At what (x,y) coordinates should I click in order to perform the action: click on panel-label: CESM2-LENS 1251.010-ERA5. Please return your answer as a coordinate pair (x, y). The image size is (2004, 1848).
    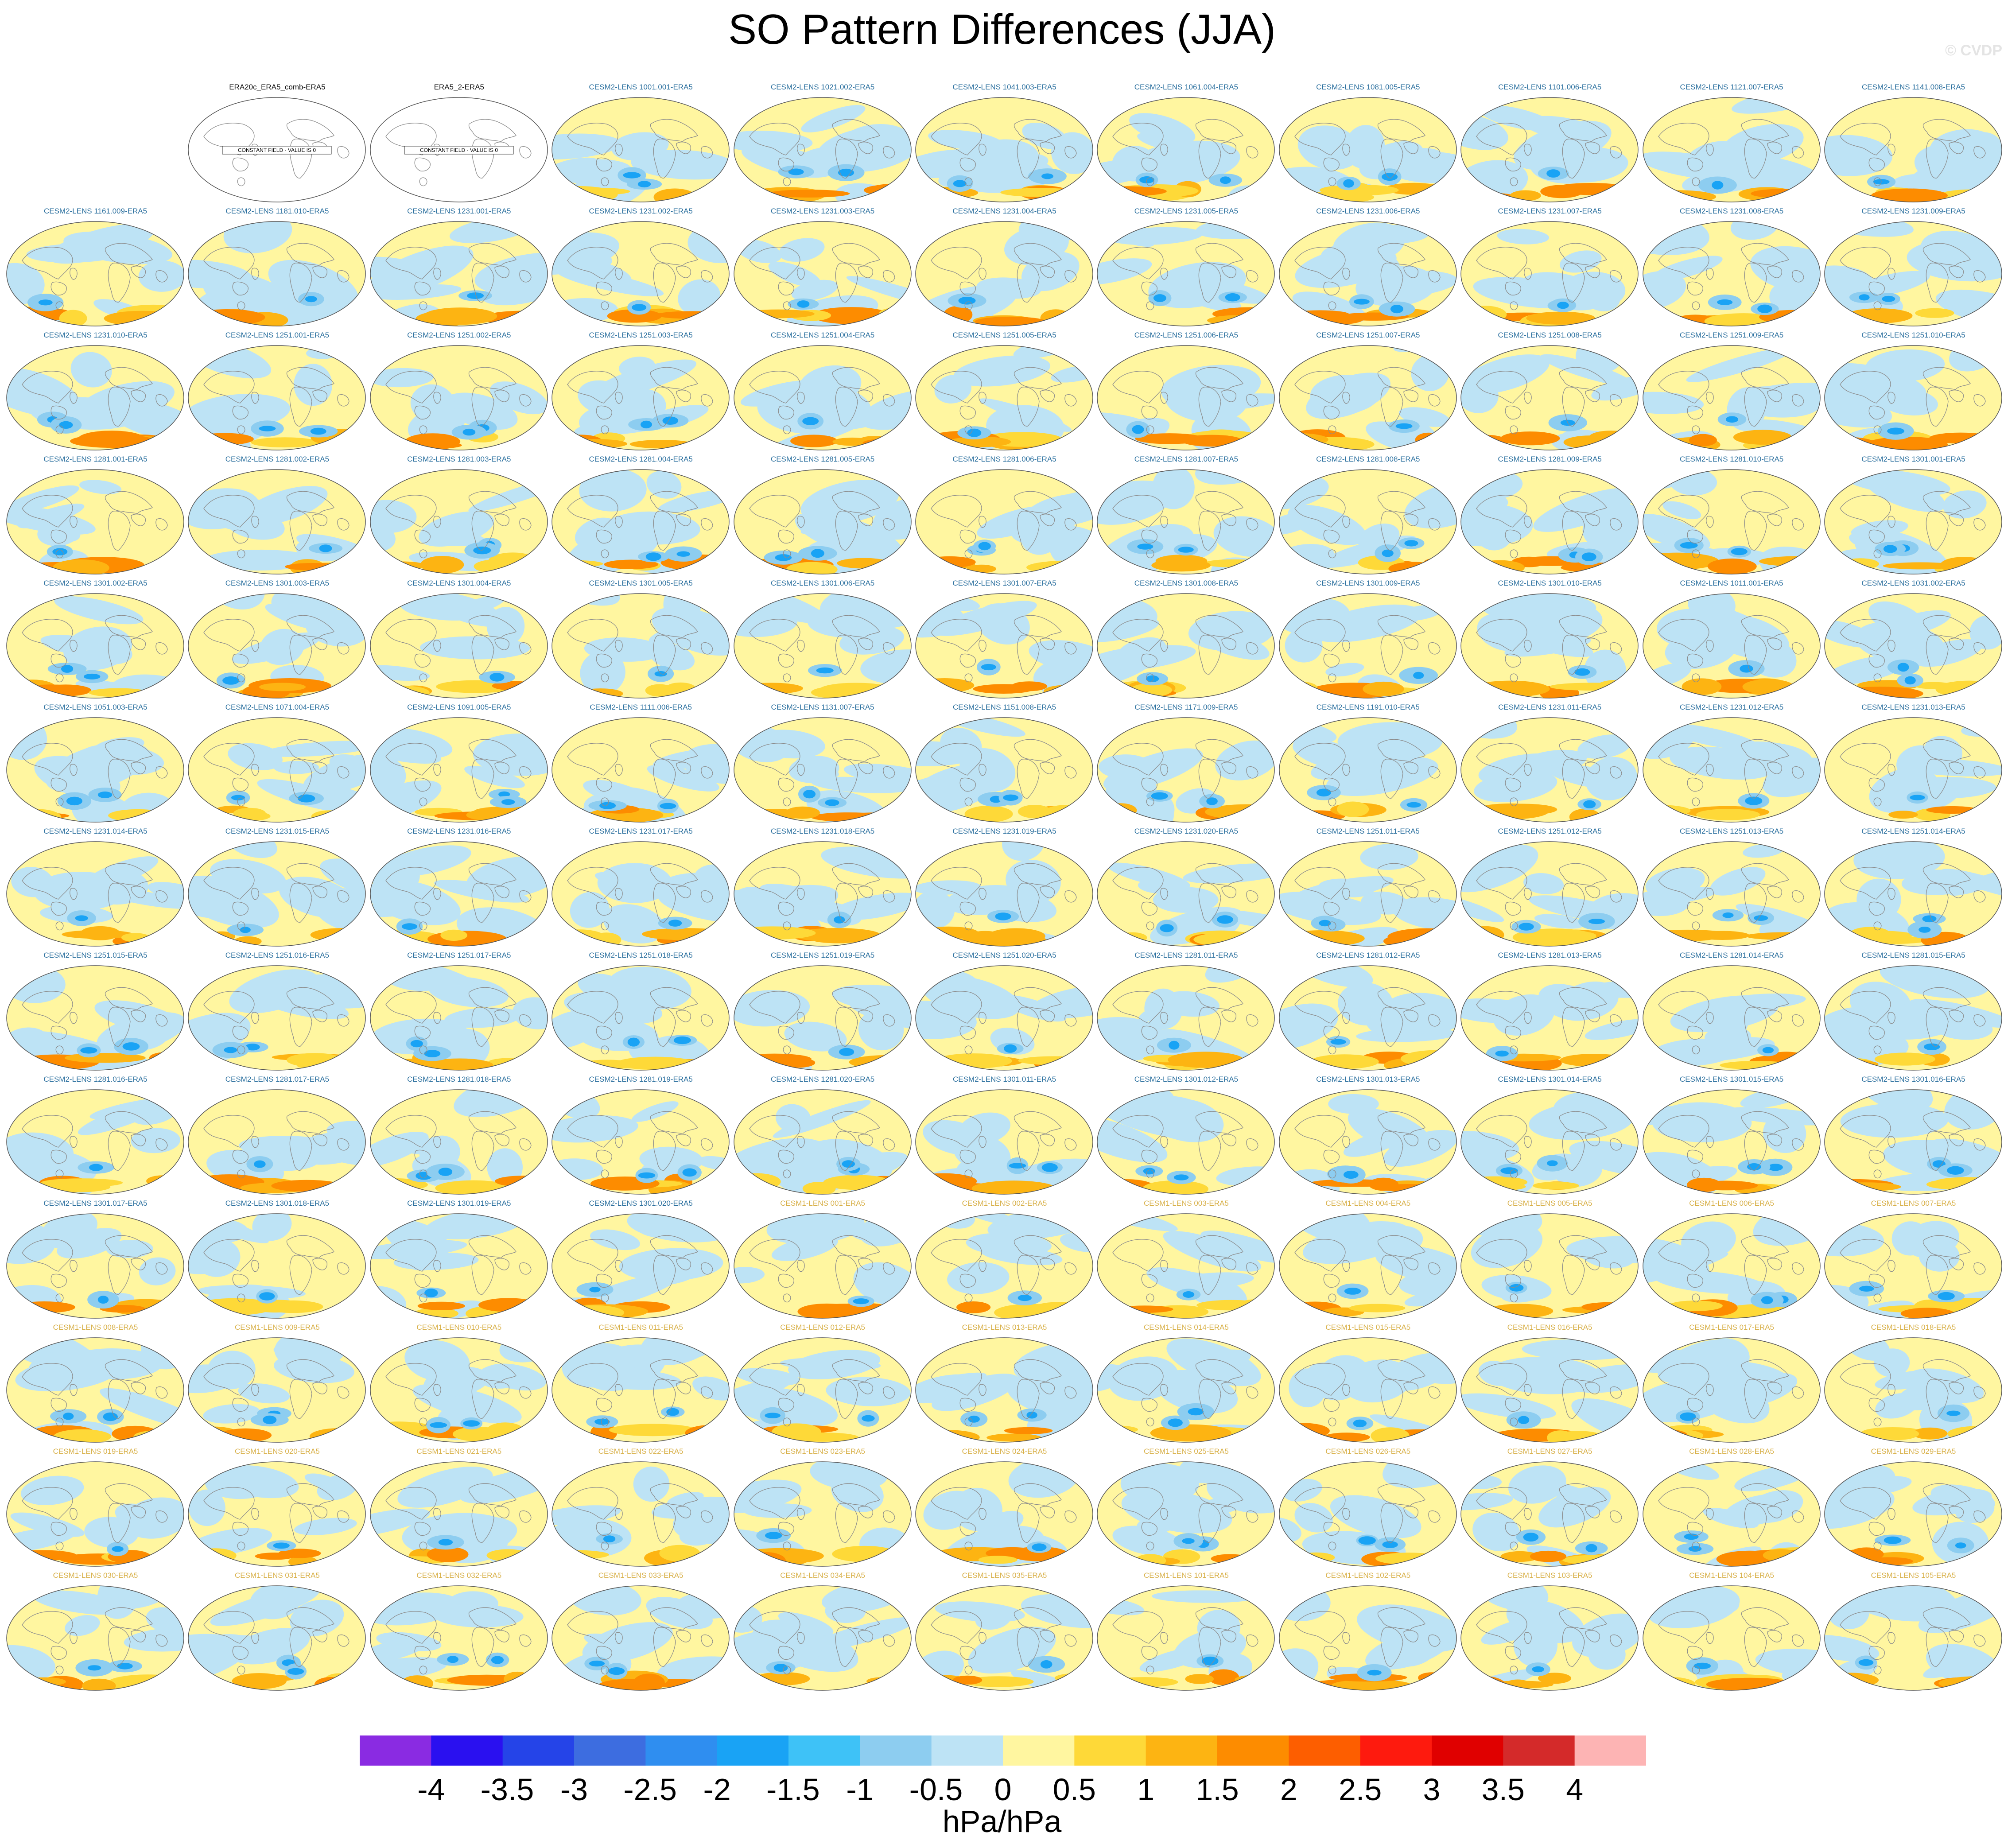
    Looking at the image, I should click on (1913, 335).